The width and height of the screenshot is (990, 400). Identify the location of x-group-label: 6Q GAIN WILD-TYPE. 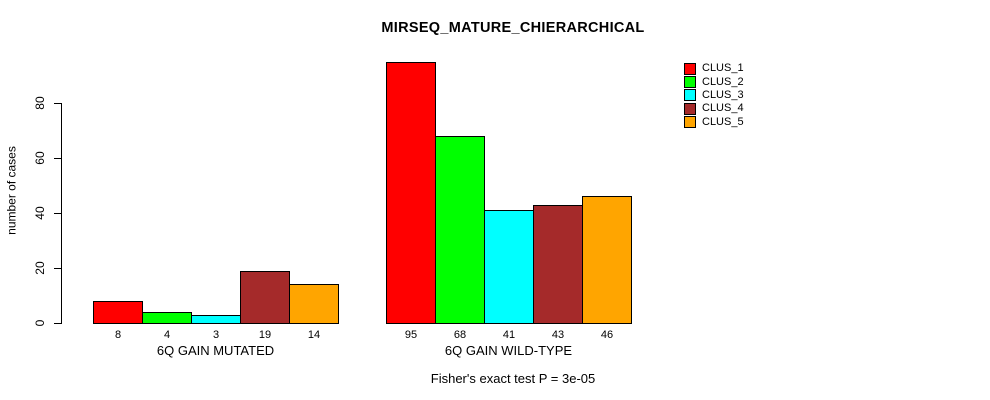
(508, 350).